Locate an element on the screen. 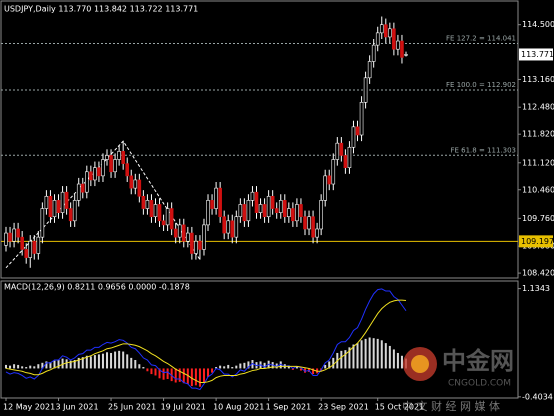 The height and width of the screenshot is (416, 554). y-tick-label: 108.420 is located at coordinates (538, 273).